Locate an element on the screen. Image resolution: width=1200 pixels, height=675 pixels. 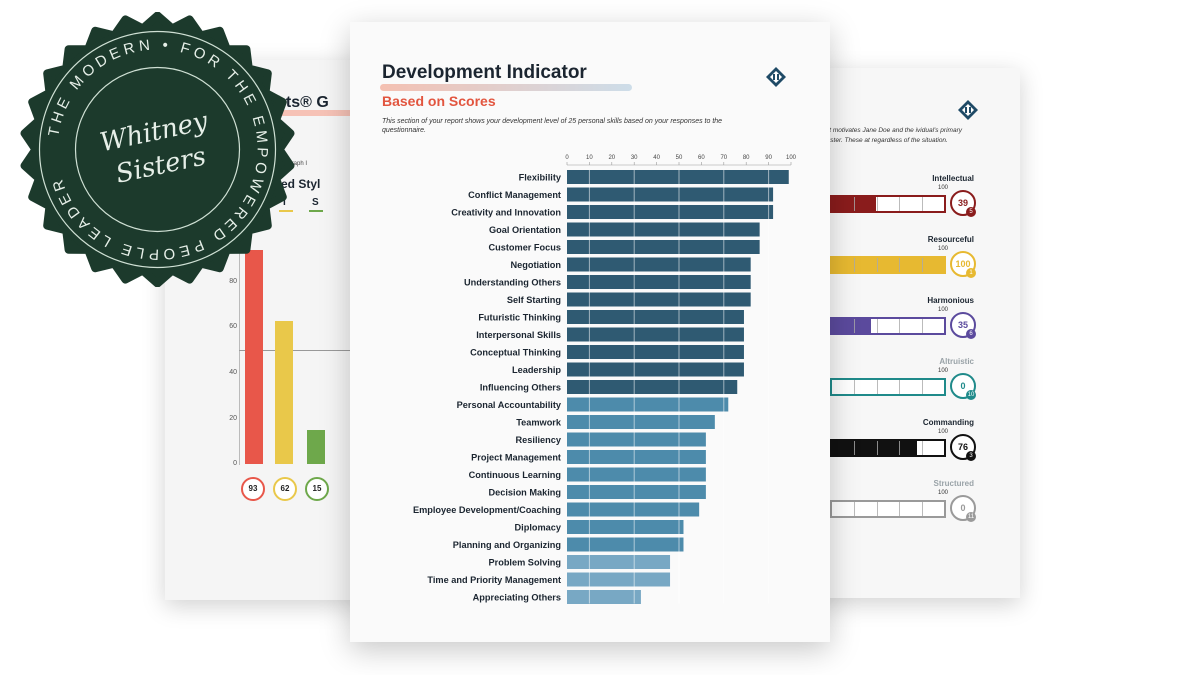
motivator-score-badge: 39 is located at coordinates (963, 203).